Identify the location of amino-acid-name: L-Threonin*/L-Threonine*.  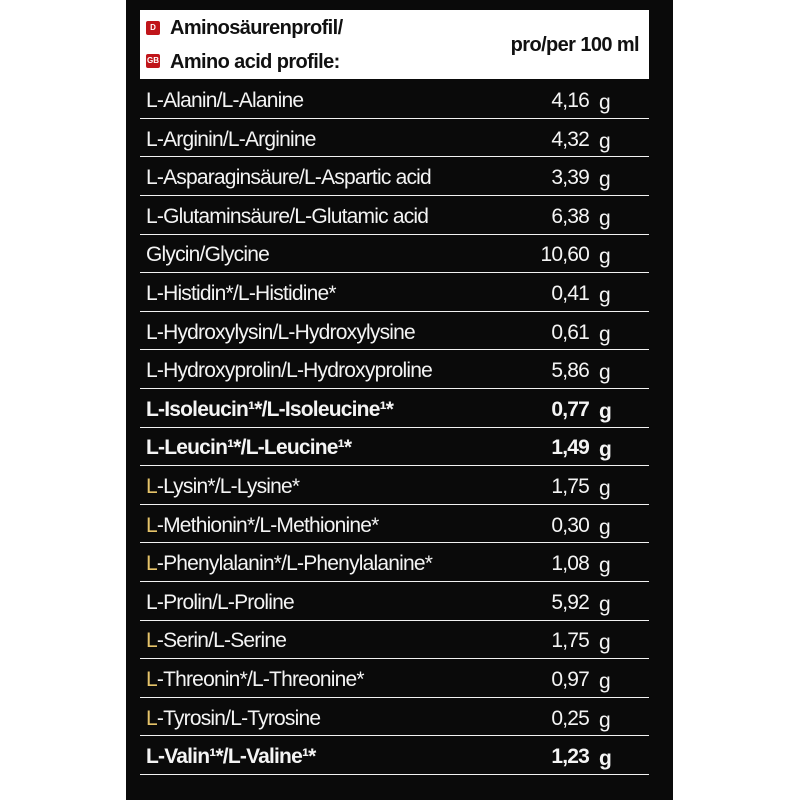
(255, 679).